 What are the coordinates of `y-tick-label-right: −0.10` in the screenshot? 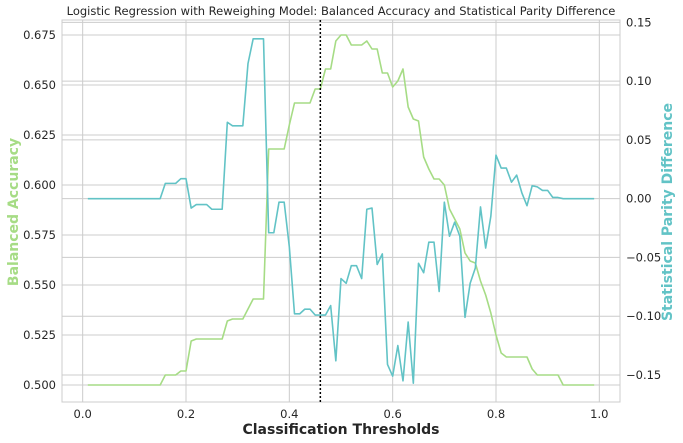 It's located at (643, 316).